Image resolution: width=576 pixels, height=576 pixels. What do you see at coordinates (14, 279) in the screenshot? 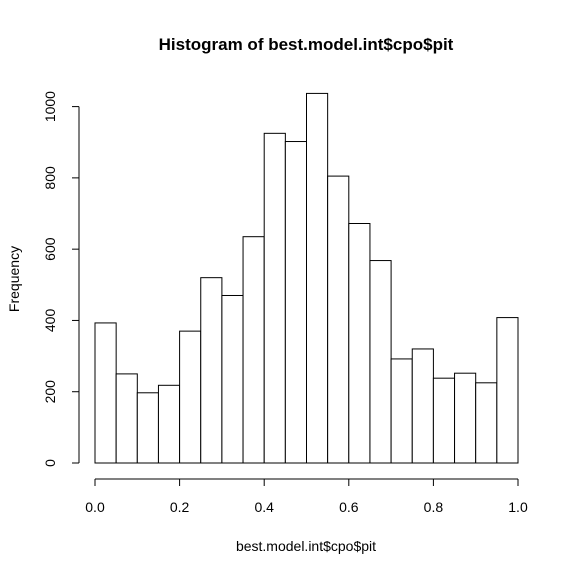
I see `y-axis-label: Frequency` at bounding box center [14, 279].